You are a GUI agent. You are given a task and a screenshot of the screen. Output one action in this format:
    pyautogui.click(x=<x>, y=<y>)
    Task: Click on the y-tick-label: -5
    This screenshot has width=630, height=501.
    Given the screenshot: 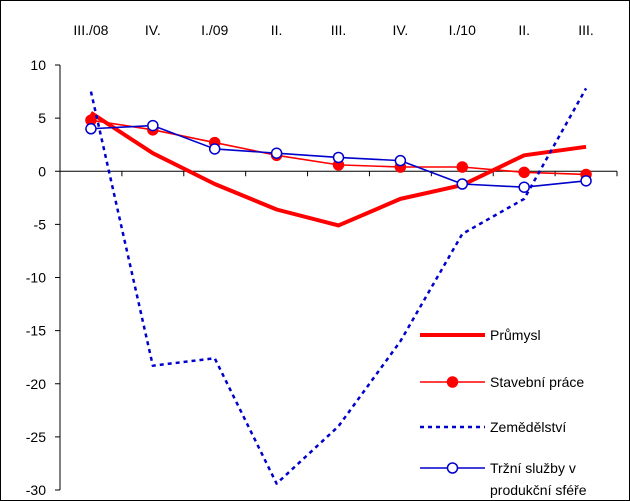 What is the action you would take?
    pyautogui.click(x=40, y=224)
    